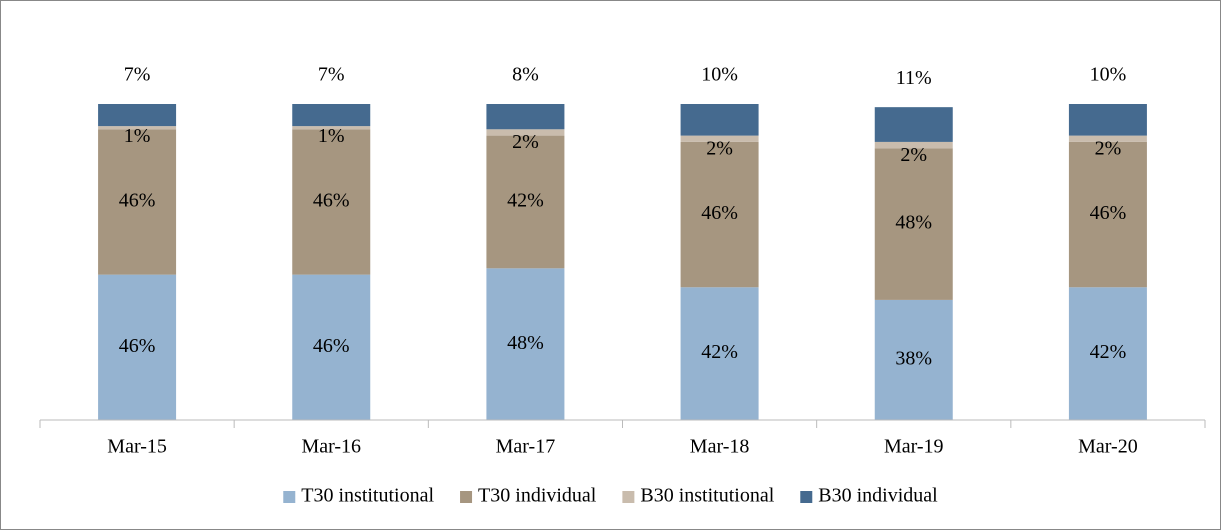 This screenshot has width=1221, height=530. What do you see at coordinates (878, 496) in the screenshot?
I see `legend-label: B30 individual` at bounding box center [878, 496].